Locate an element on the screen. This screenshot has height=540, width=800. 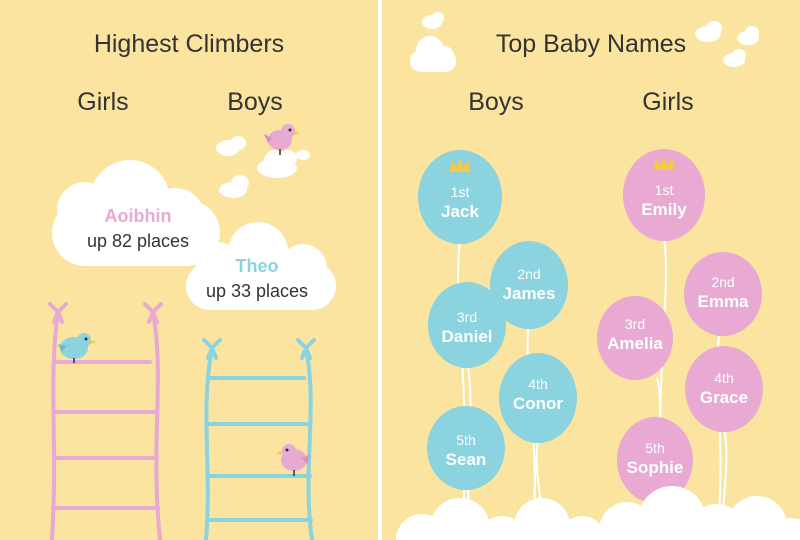
baby-name: James is located at coordinates (529, 293).